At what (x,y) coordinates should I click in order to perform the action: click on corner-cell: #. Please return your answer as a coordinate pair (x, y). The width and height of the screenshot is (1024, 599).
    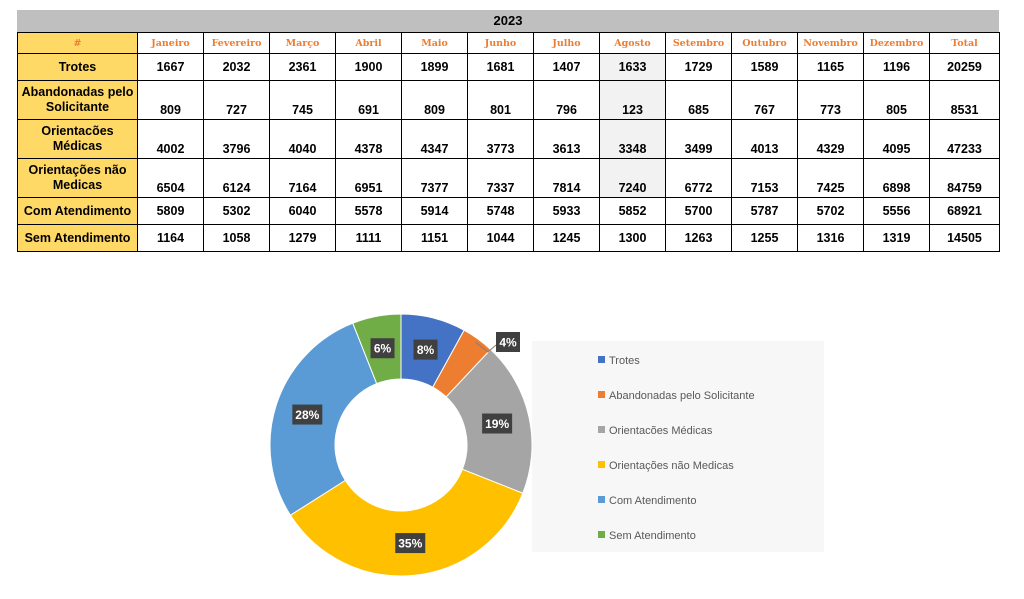
    Looking at the image, I should click on (77, 43).